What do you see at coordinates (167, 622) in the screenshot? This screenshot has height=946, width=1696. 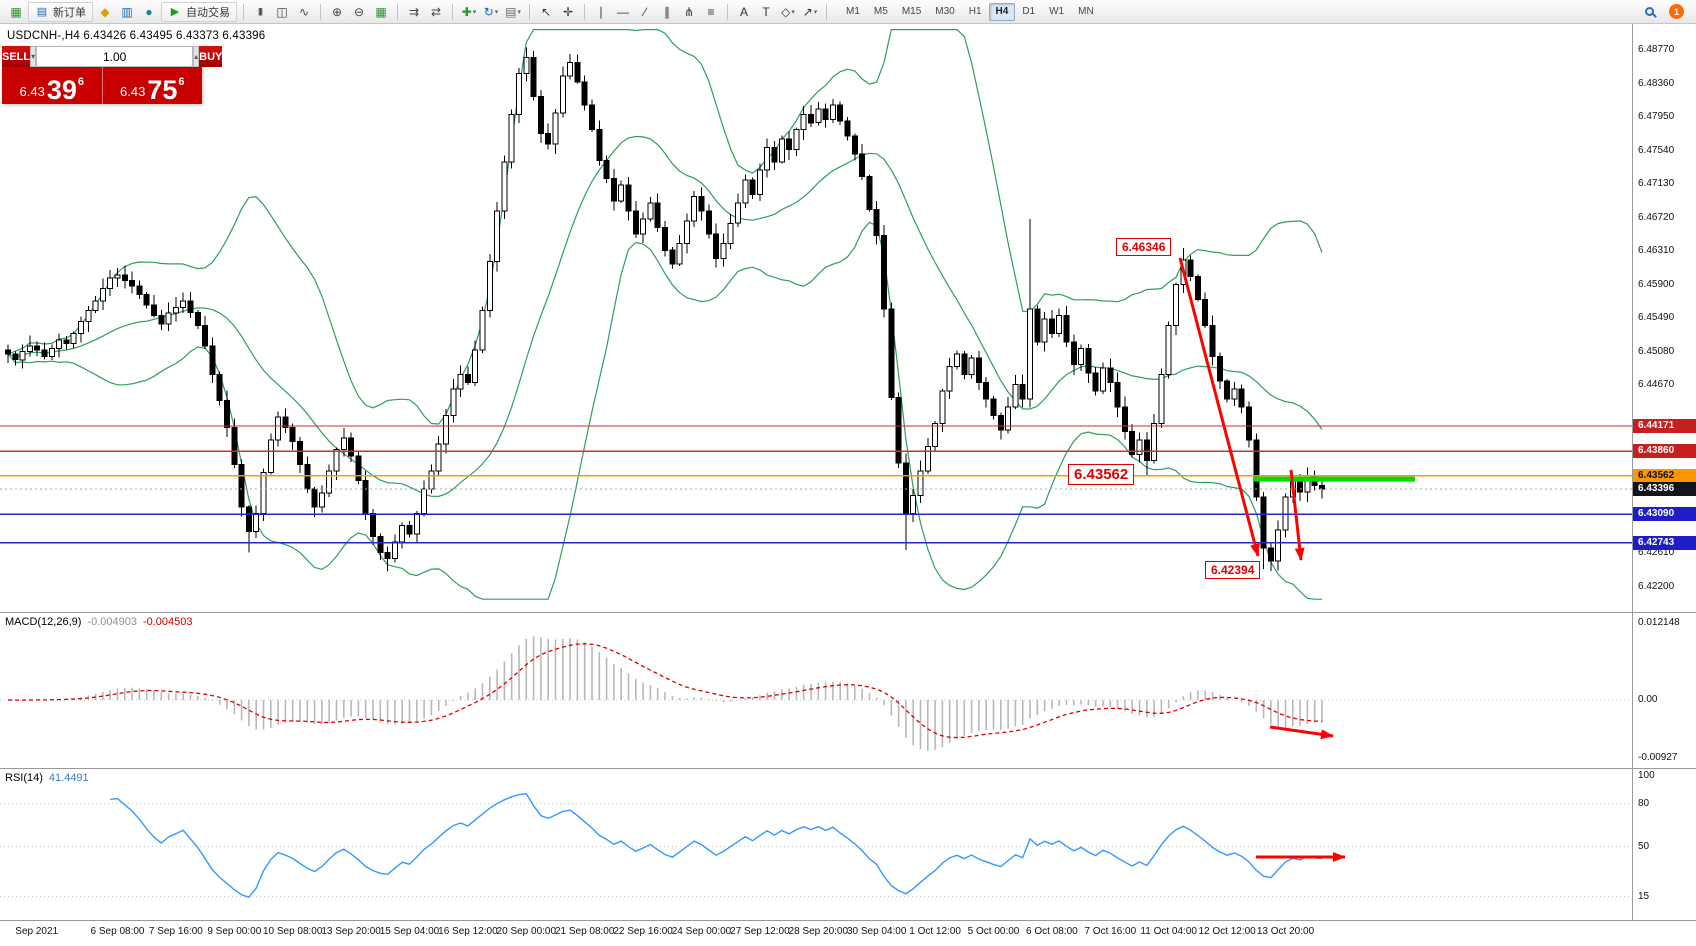 I see `macd-signal-value: -0.004503` at bounding box center [167, 622].